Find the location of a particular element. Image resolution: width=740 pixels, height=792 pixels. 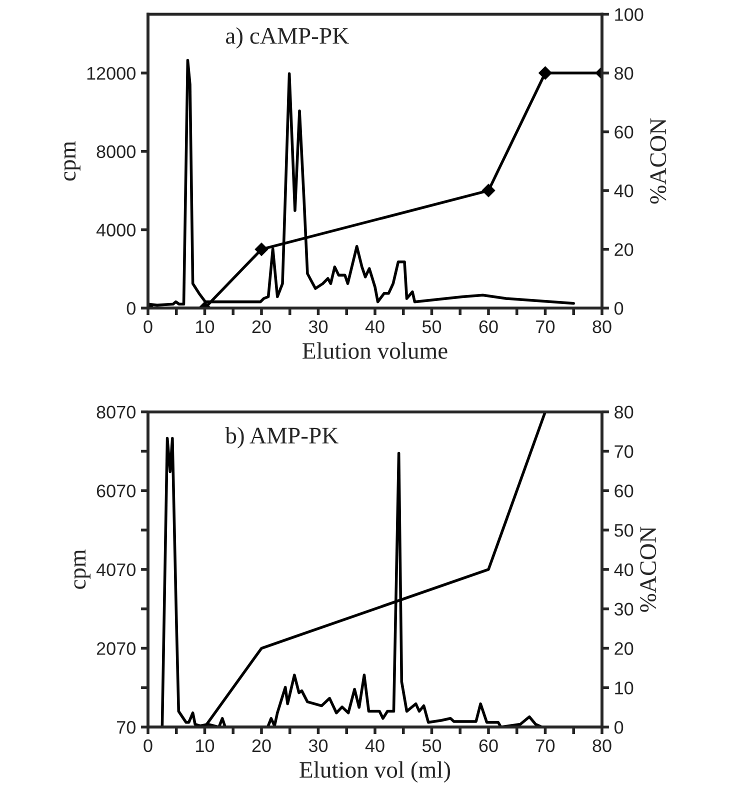

y2-tick-label: 30 is located at coordinates (624, 609).